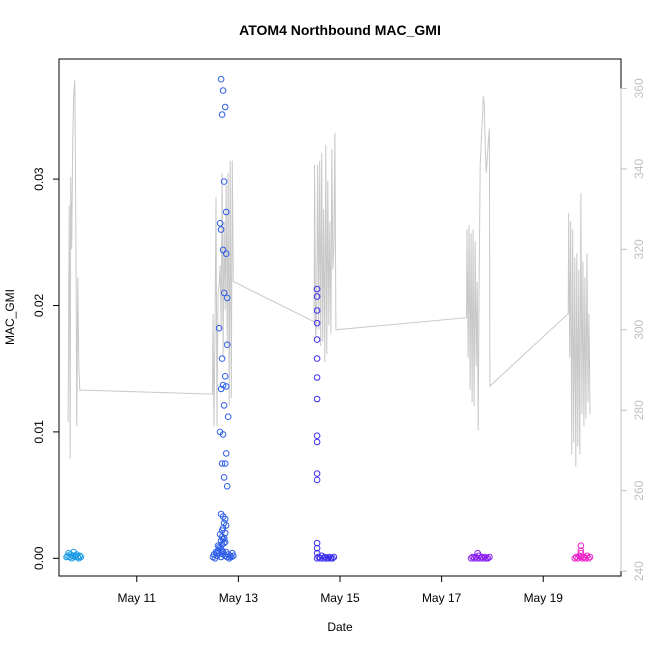 This screenshot has height=650, width=650. What do you see at coordinates (341, 590) in the screenshot?
I see `x-axis: May 11 May 13 May 15 May 17 May 19` at bounding box center [341, 590].